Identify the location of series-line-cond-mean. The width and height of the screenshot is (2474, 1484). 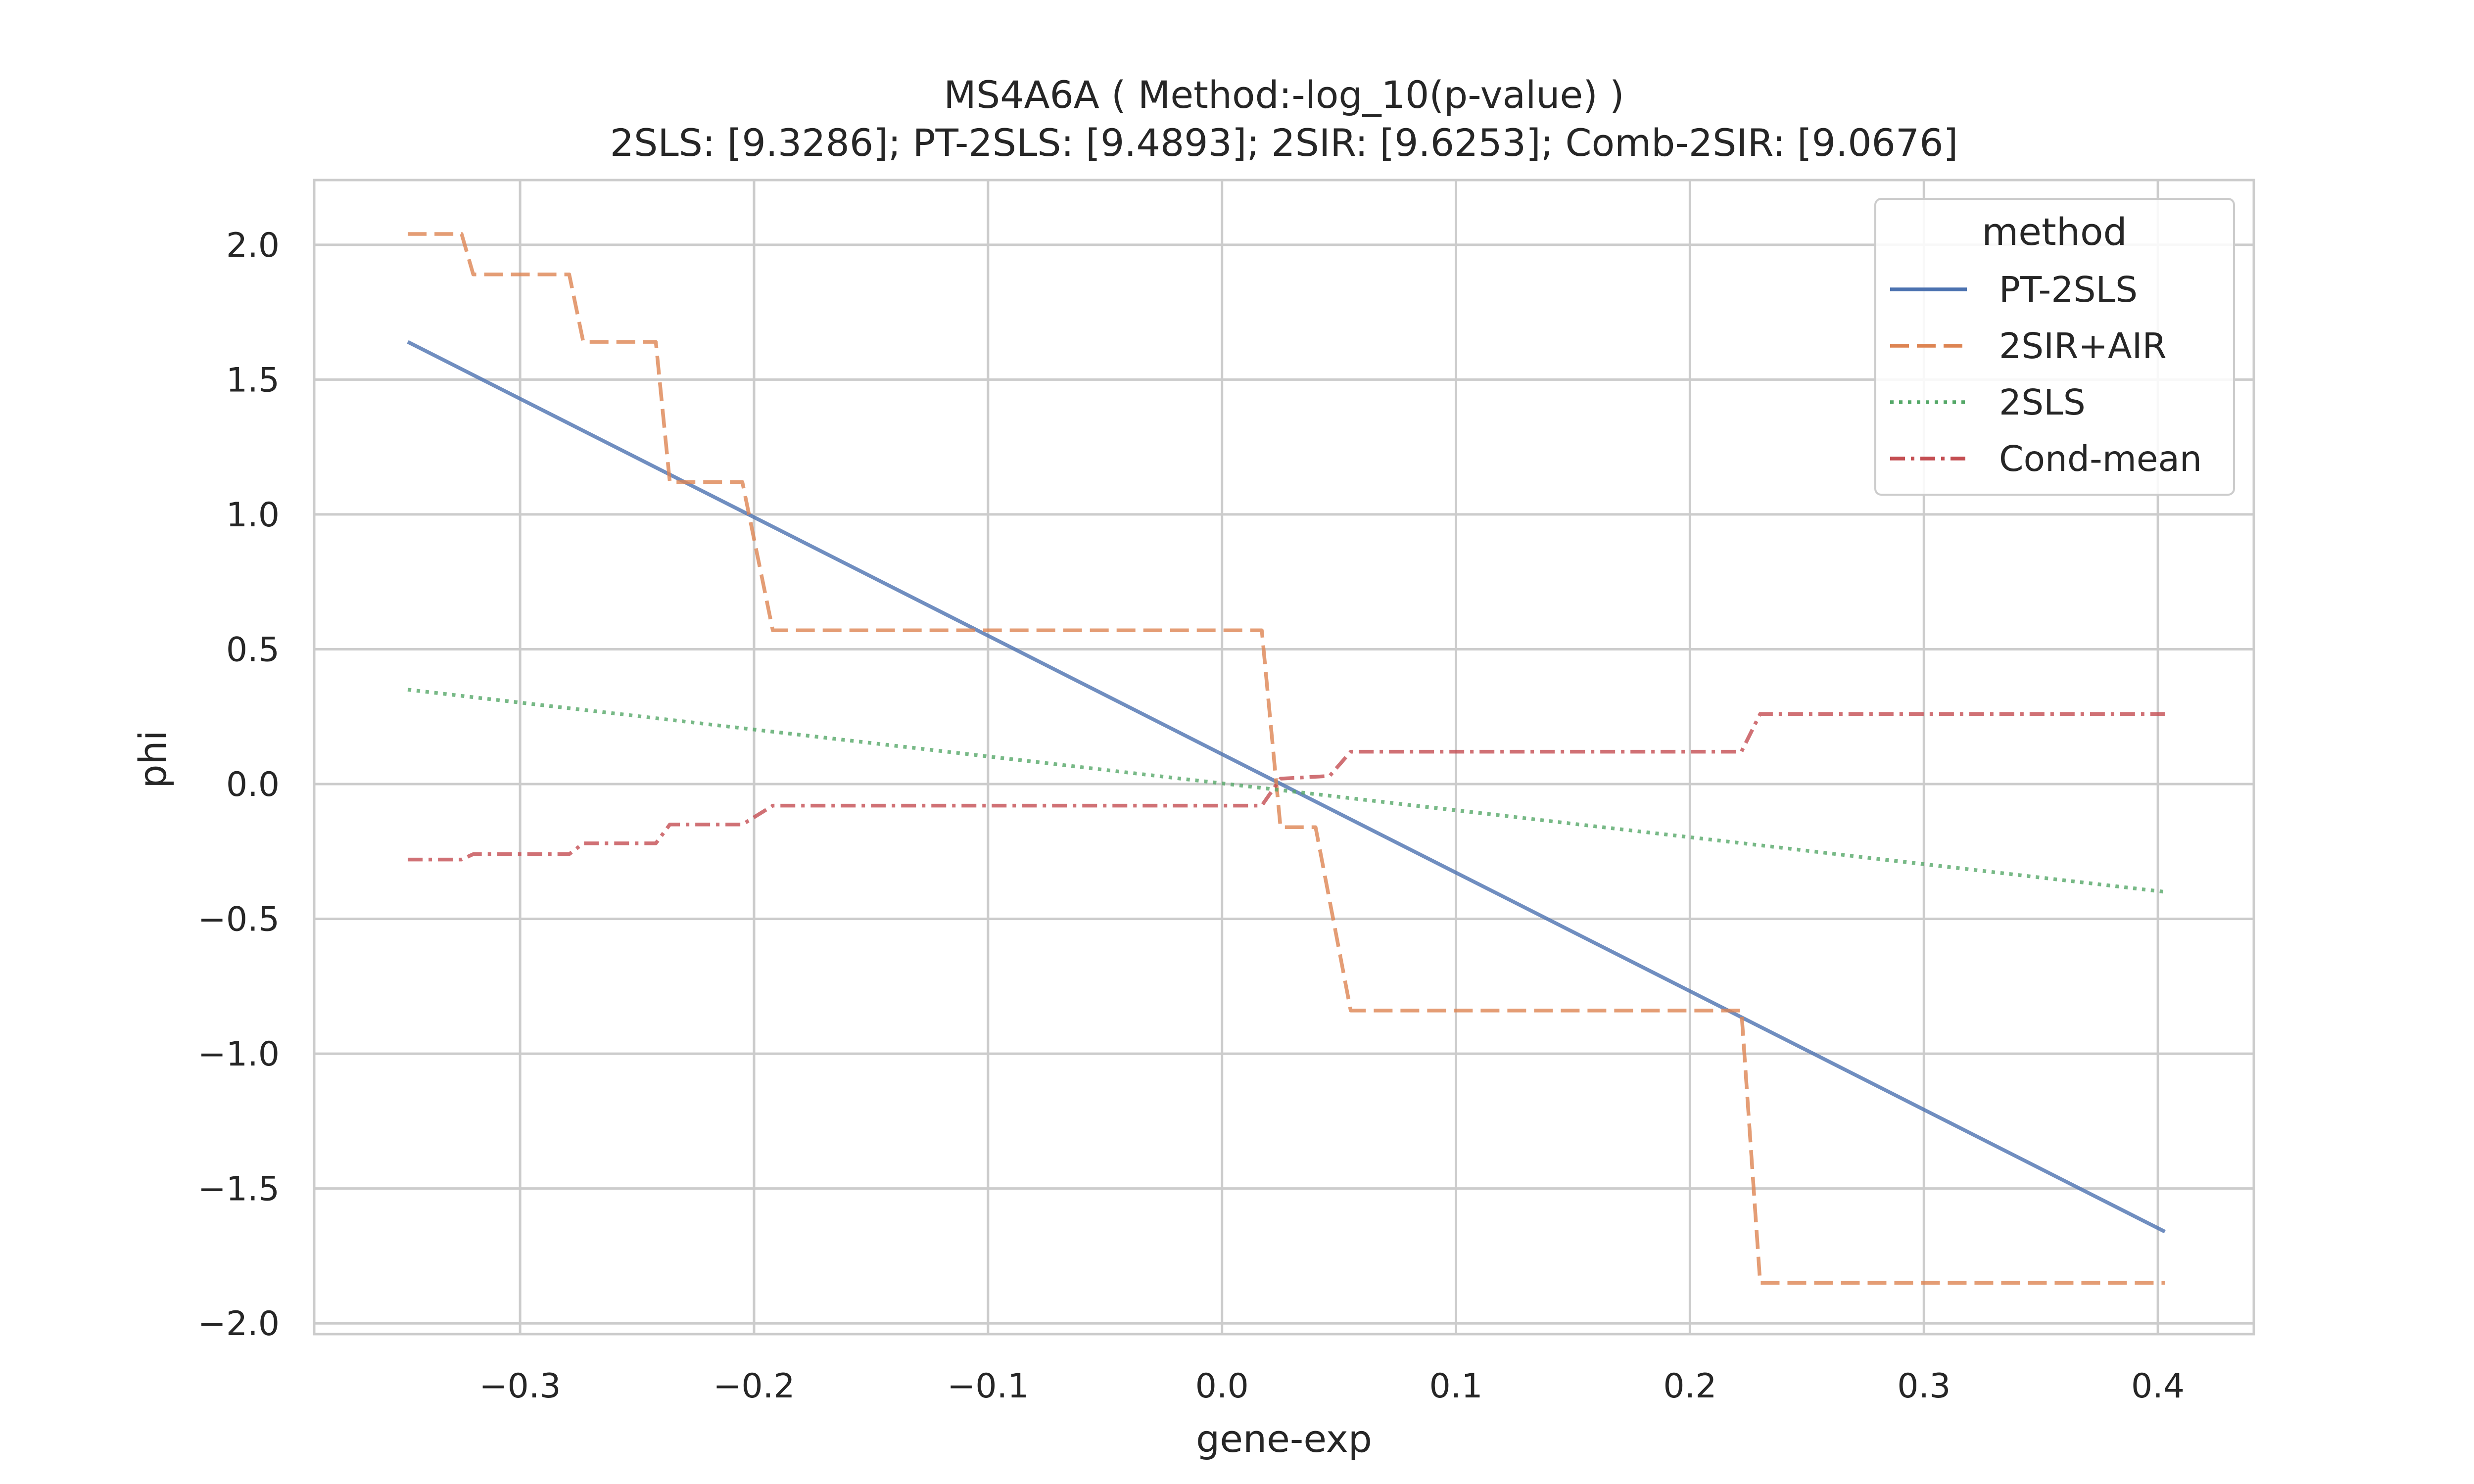
(1287, 787).